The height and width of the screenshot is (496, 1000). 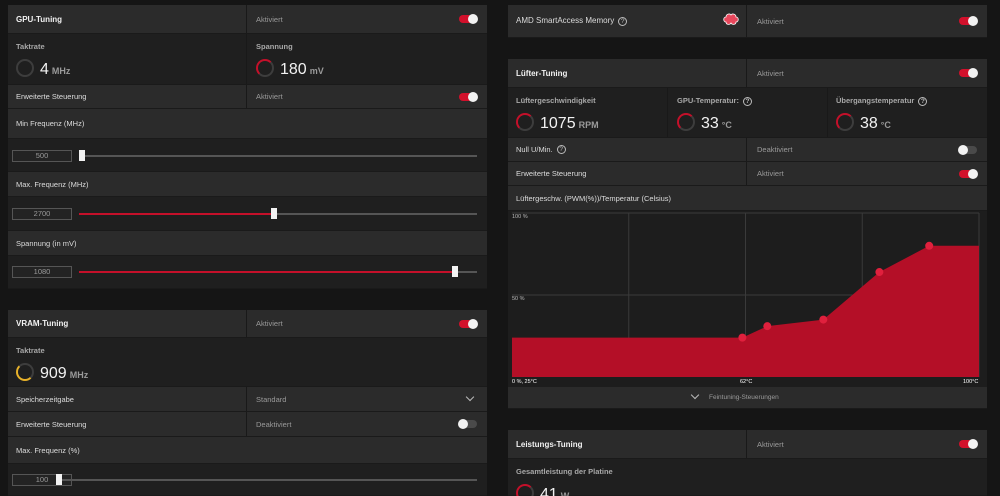 What do you see at coordinates (967, 149) in the screenshot?
I see `zero-rpm-toggle` at bounding box center [967, 149].